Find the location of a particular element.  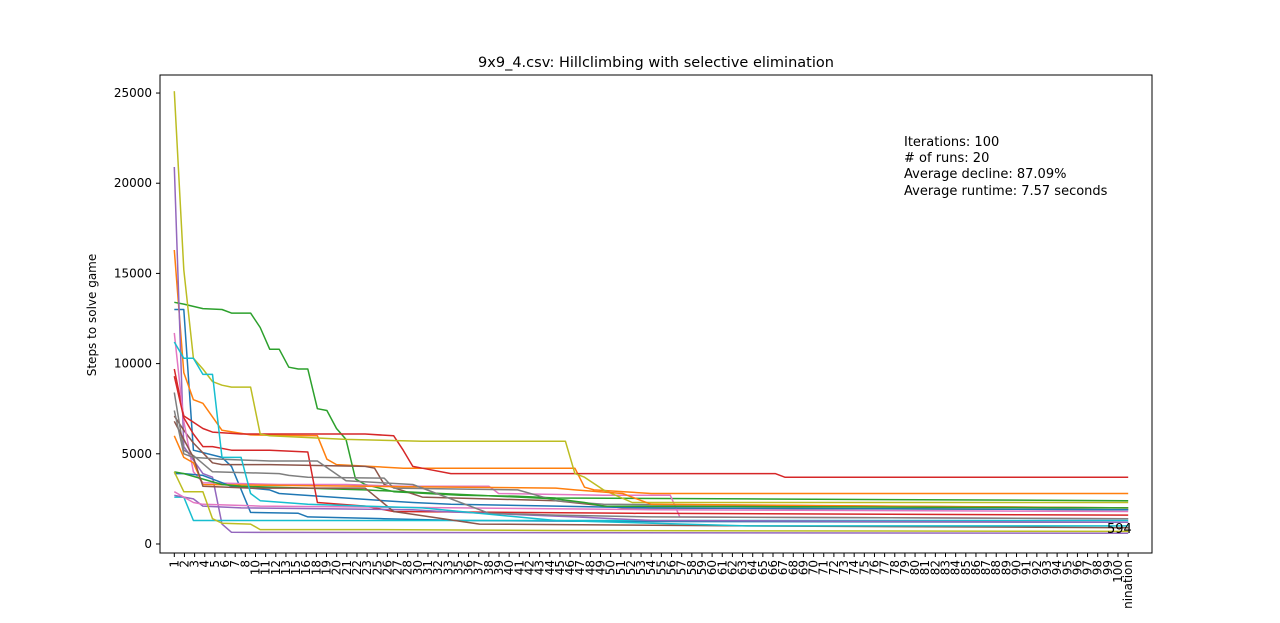

info-line-iterations: Iterations: 100 is located at coordinates (951, 142).